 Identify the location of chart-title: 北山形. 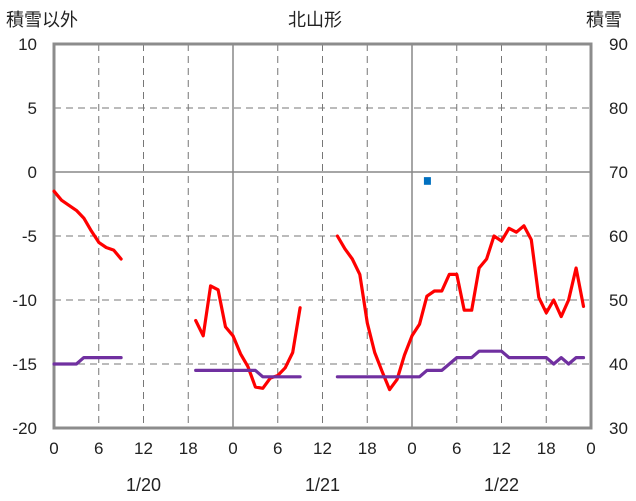
(315, 20).